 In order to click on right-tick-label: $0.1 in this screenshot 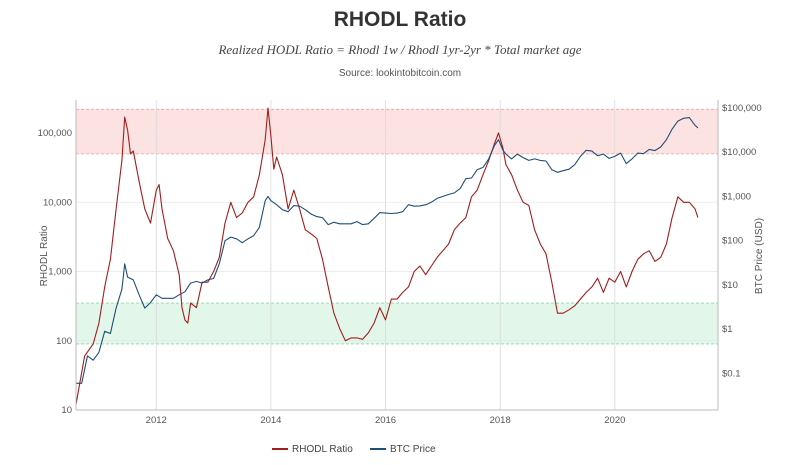, I will do `click(731, 374)`.